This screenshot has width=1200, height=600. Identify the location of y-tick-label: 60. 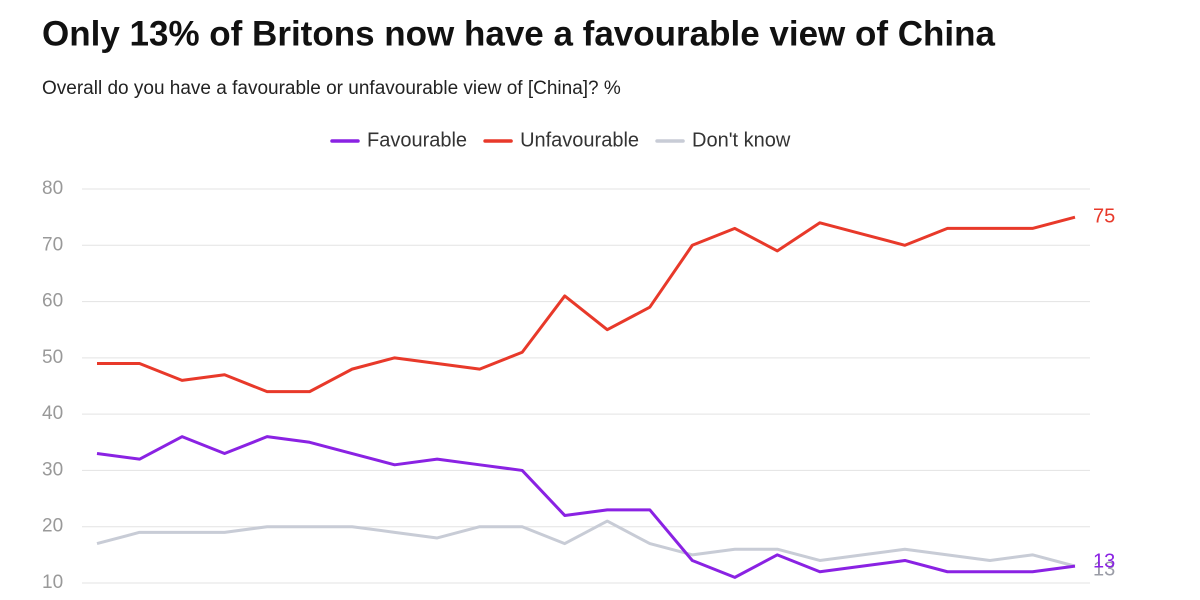
(52, 301).